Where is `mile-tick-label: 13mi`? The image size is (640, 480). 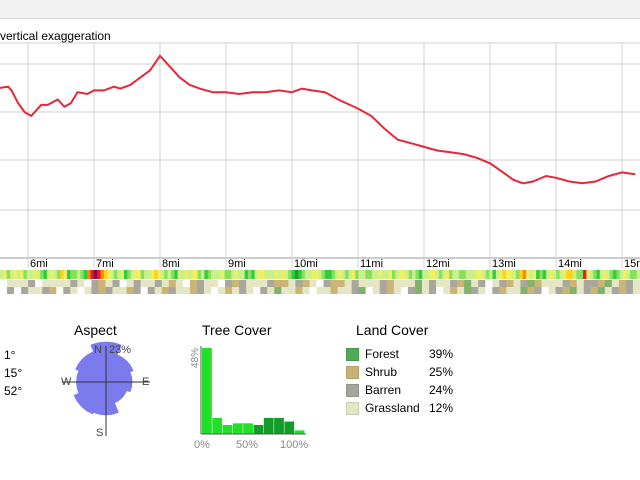 mile-tick-label: 13mi is located at coordinates (504, 264).